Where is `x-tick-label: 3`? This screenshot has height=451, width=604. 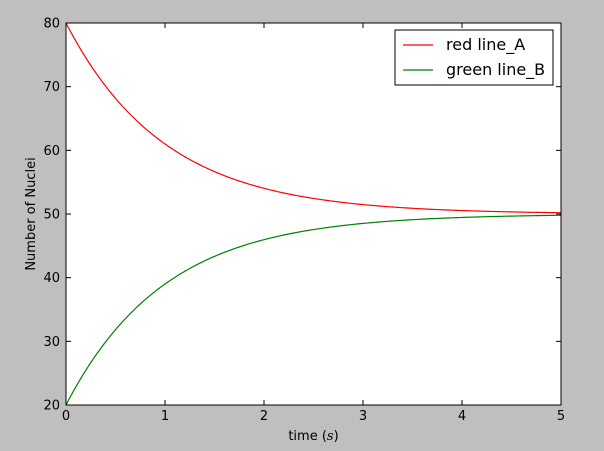
x-tick-label: 3 is located at coordinates (363, 416).